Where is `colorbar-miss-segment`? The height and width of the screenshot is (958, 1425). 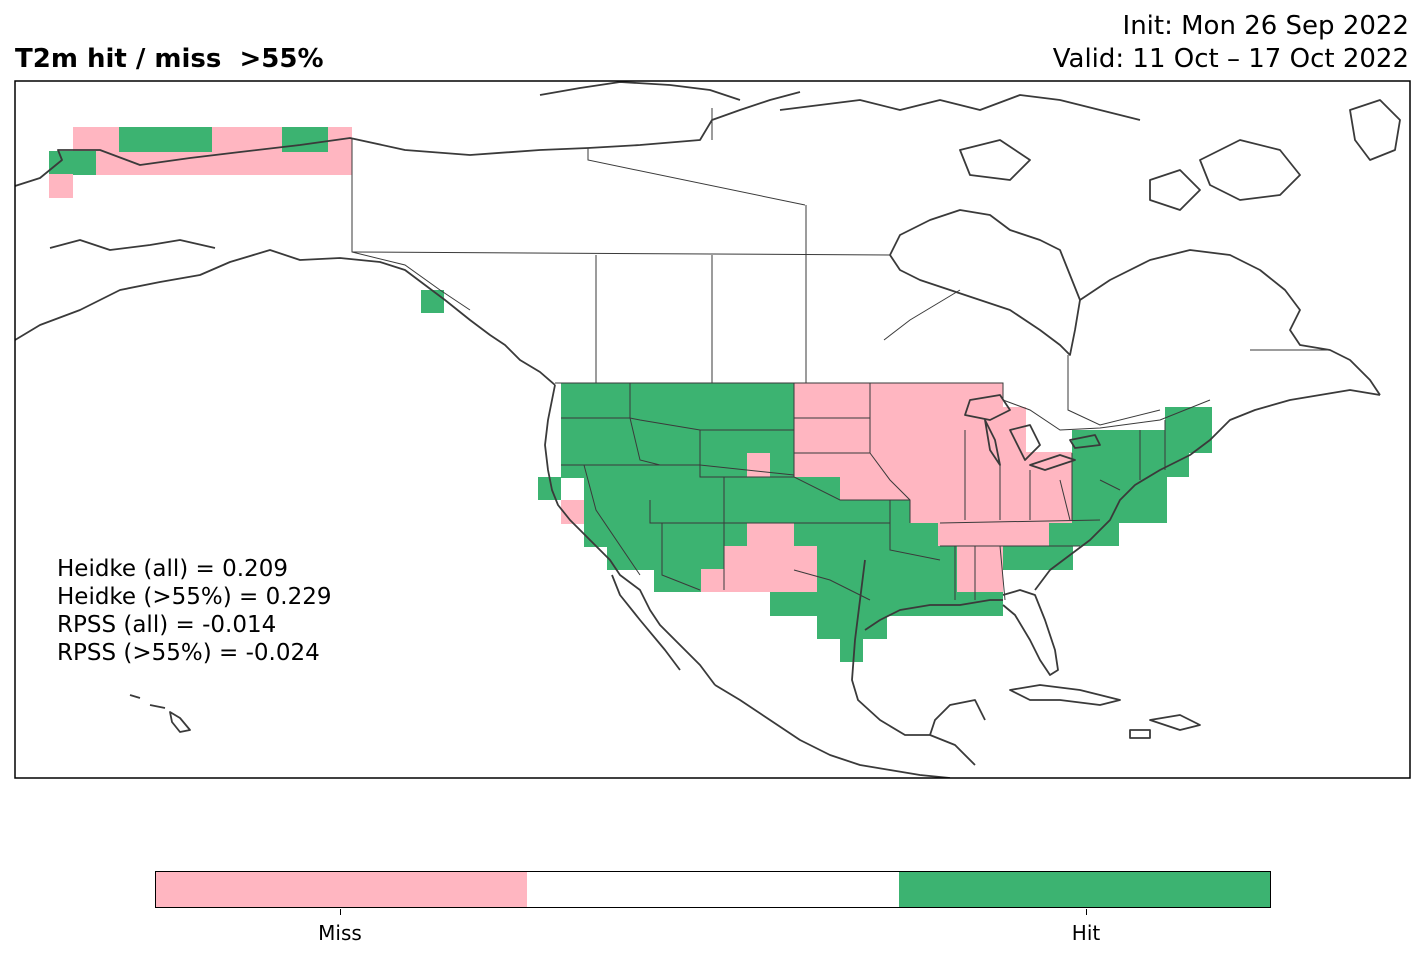 colorbar-miss-segment is located at coordinates (342, 889).